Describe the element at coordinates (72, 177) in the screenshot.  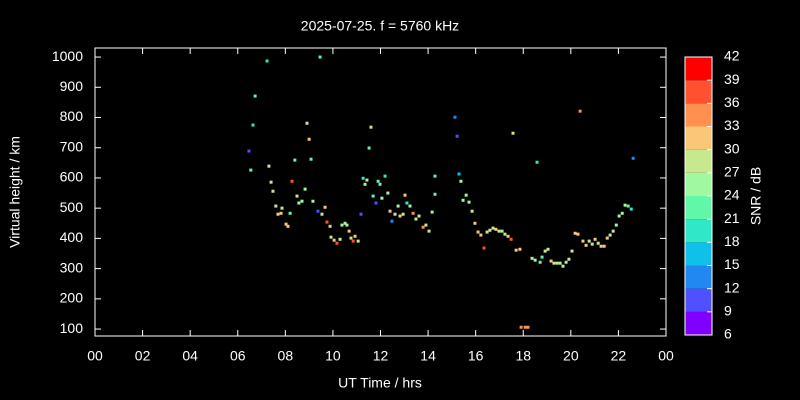
I see `y-tick-label: 600` at that location.